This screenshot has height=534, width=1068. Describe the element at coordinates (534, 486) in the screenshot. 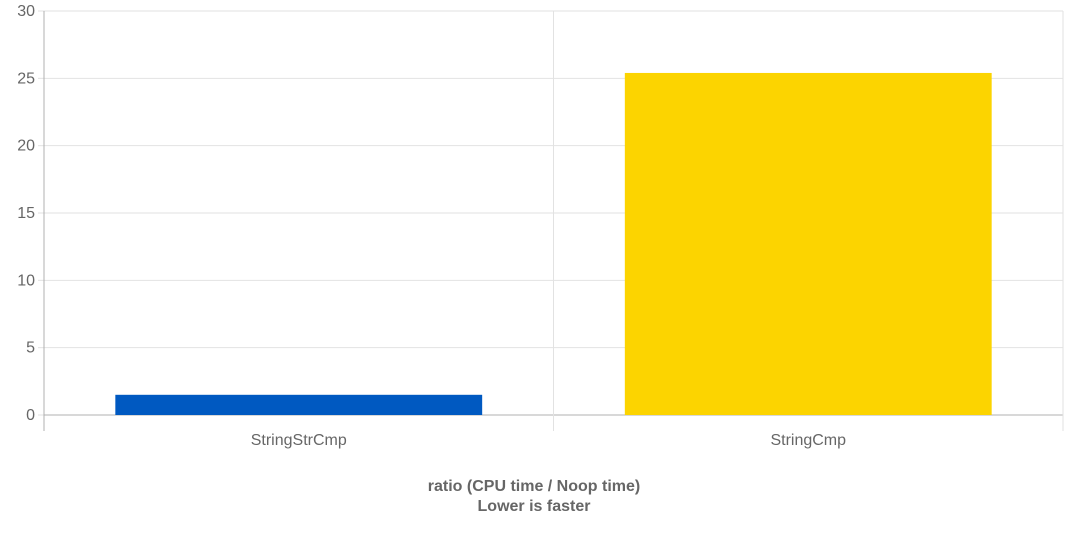

I see `x-axis-title: ratio (CPU time / Noop time)` at that location.